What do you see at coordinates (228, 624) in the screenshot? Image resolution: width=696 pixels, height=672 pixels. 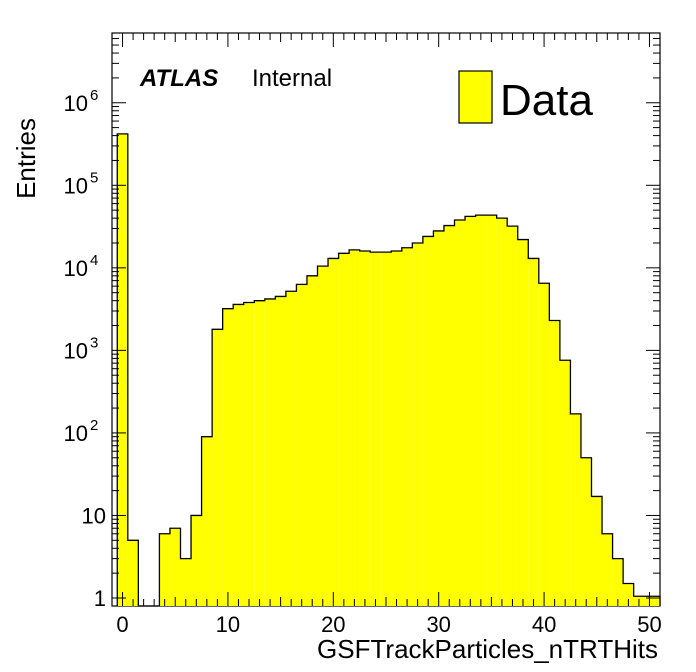 I see `x-tick-label: 10` at bounding box center [228, 624].